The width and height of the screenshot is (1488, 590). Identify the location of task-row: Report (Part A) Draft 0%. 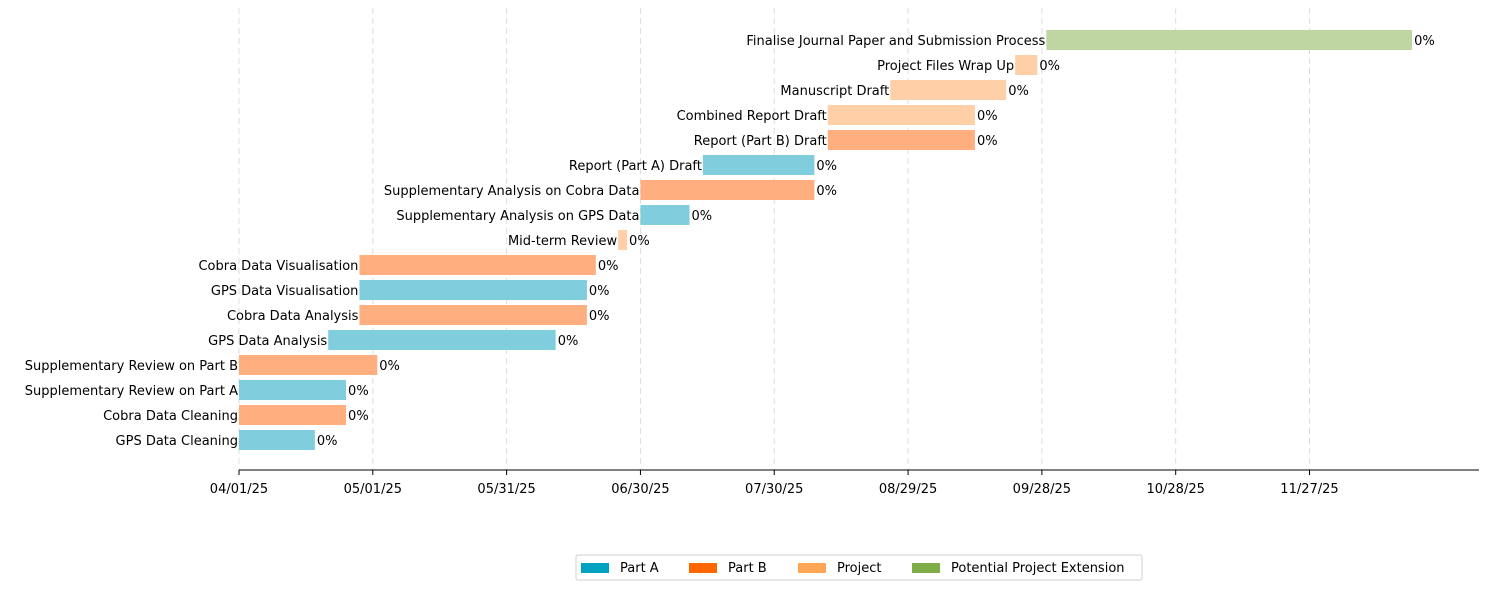
(703, 165).